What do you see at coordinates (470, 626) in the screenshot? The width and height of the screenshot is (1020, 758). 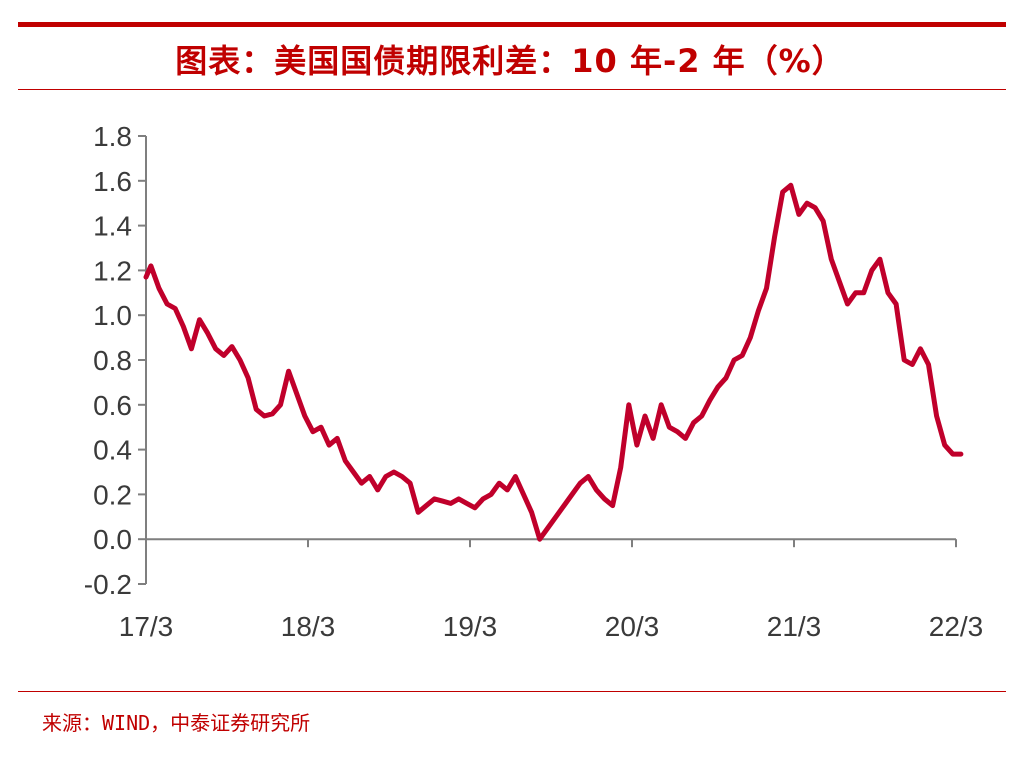 I see `x-tick-label: 19/3` at bounding box center [470, 626].